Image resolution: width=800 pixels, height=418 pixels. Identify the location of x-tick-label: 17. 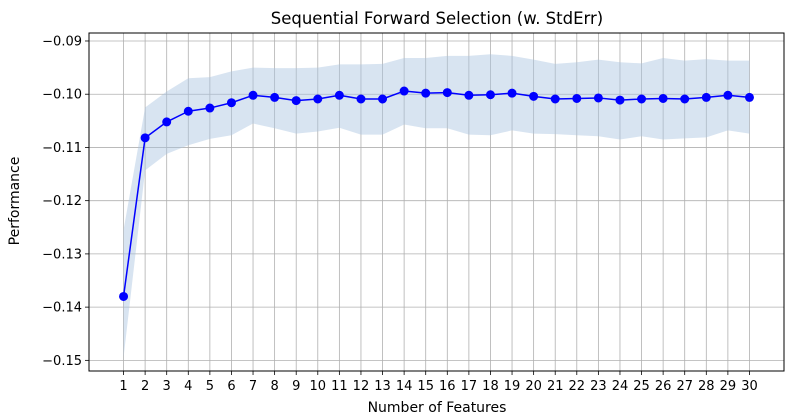
(469, 386).